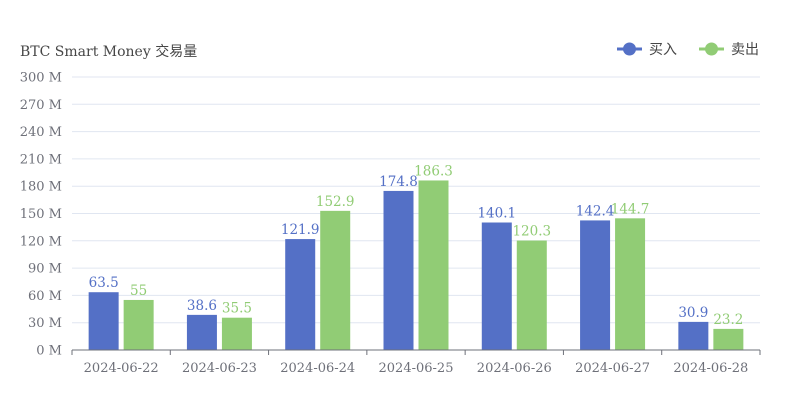 Image resolution: width=800 pixels, height=400 pixels. I want to click on y-tick-label: 240 M, so click(41, 132).